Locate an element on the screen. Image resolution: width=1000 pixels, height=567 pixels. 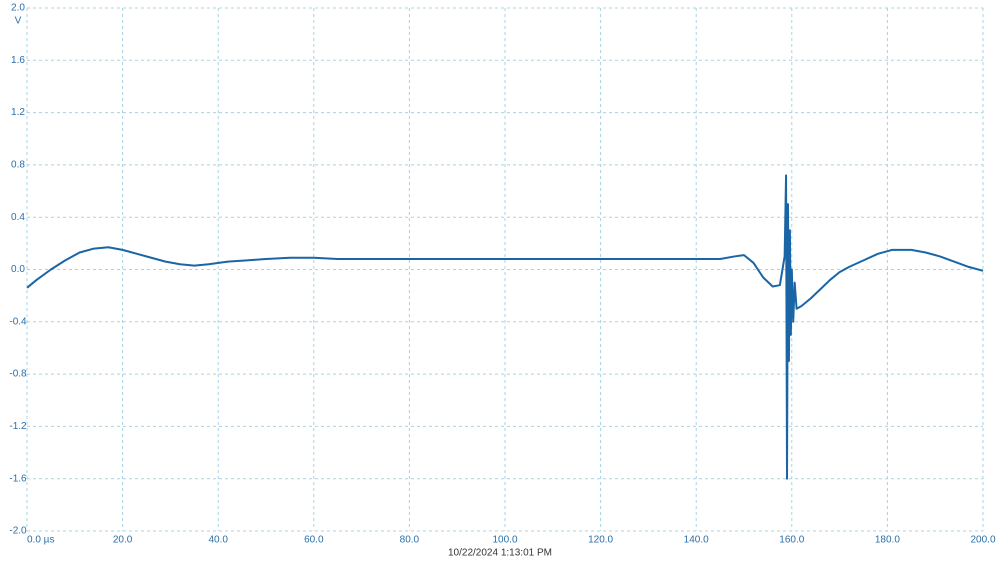
x-tick-label: 120.0 is located at coordinates (600, 540).